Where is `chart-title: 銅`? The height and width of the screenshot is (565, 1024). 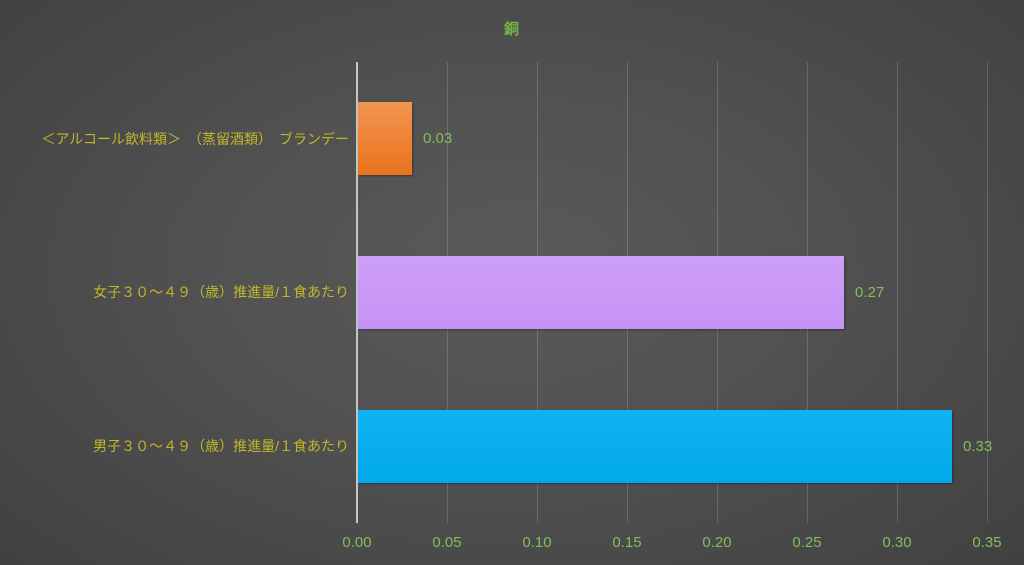
chart-title: 銅 is located at coordinates (511, 29).